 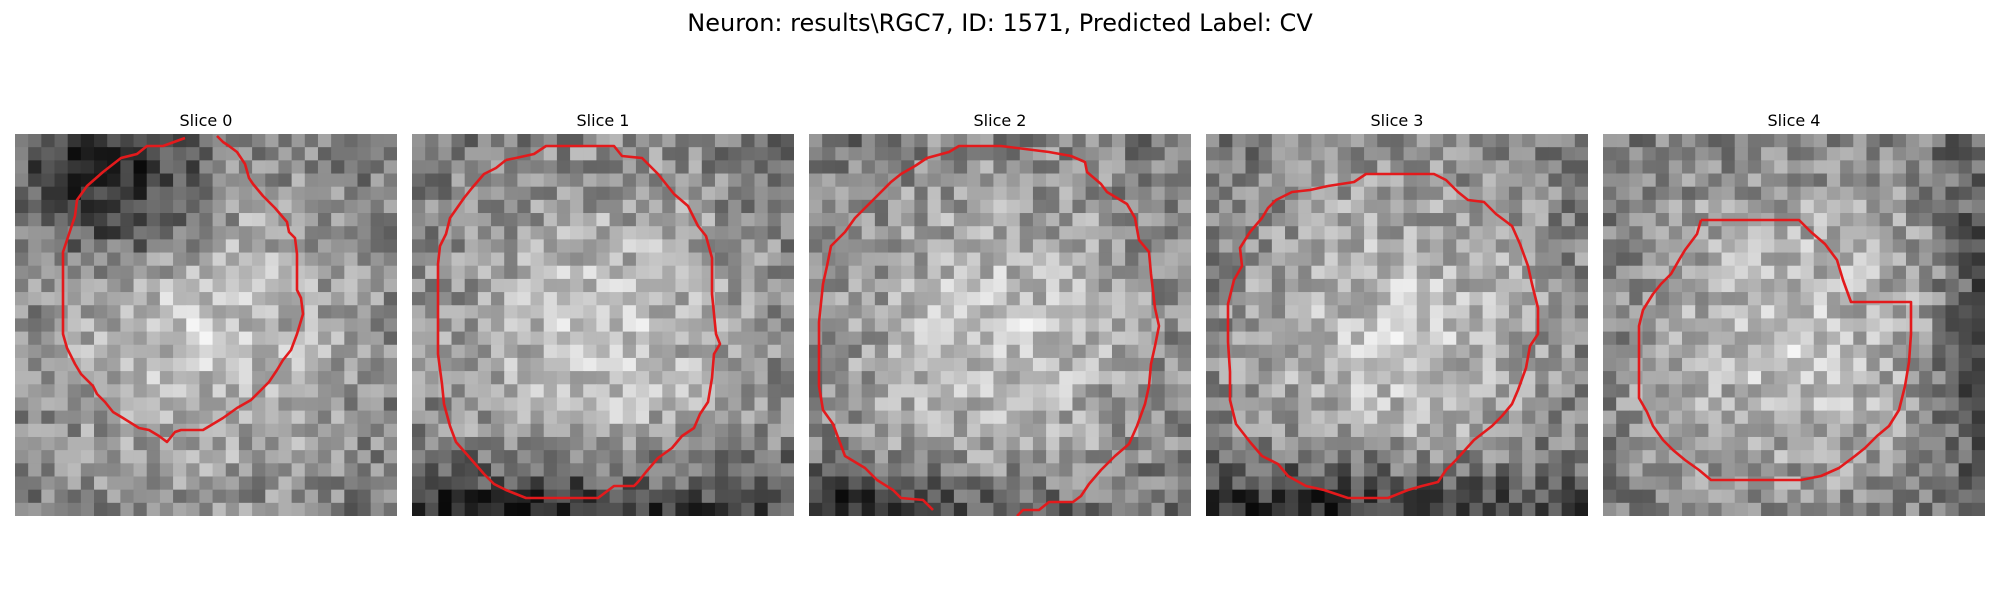 What do you see at coordinates (603, 120) in the screenshot?
I see `slice-title-1: Slice 1` at bounding box center [603, 120].